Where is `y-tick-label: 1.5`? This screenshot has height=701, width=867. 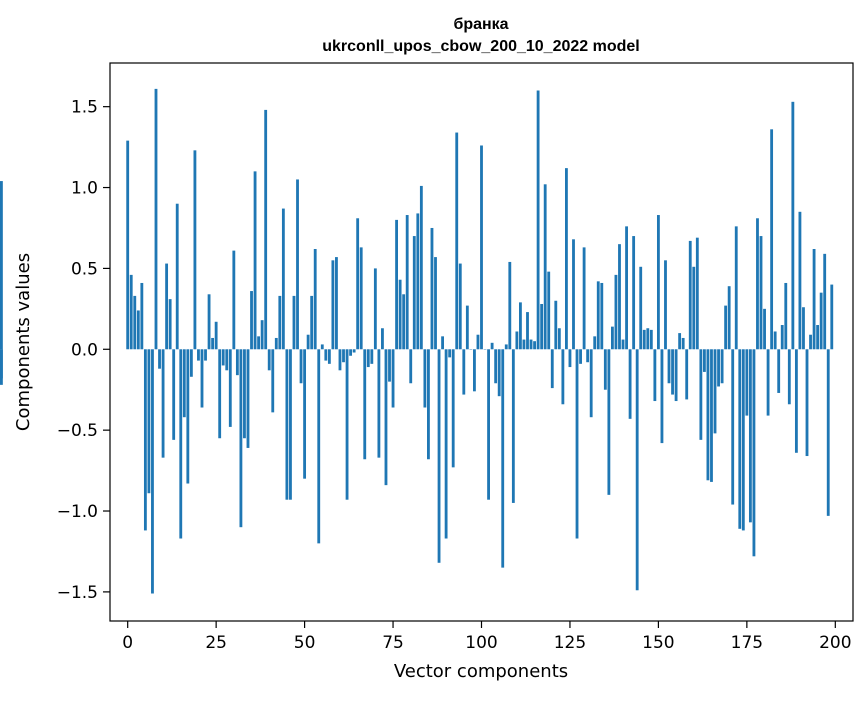 y-tick-label: 1.5 is located at coordinates (84, 108).